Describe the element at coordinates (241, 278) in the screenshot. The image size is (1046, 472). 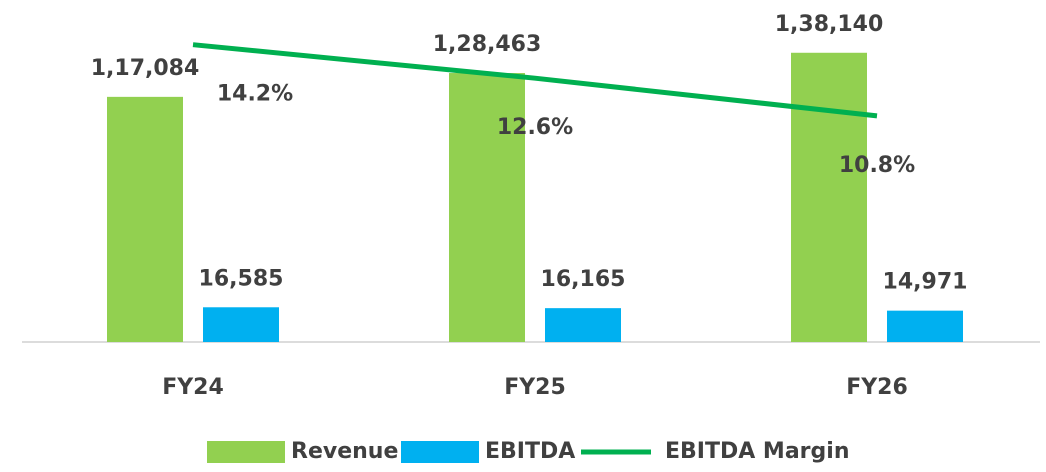
I see `data-label: 16,585` at that location.